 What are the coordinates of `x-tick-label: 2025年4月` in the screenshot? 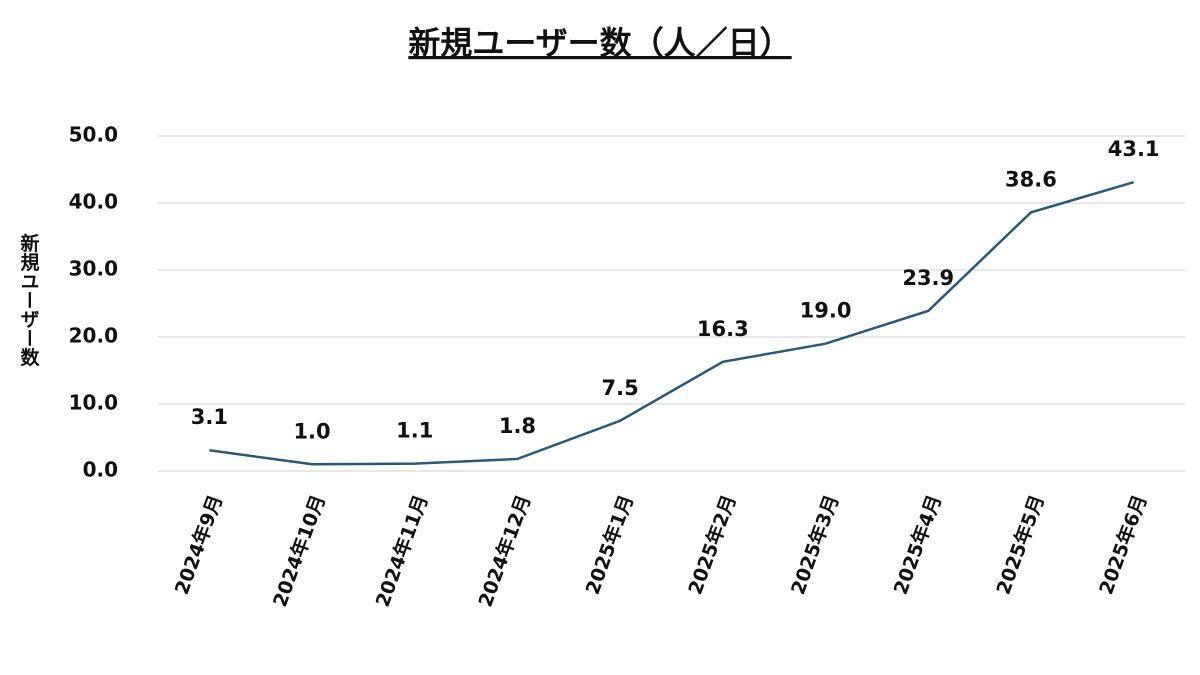 It's located at (917, 545).